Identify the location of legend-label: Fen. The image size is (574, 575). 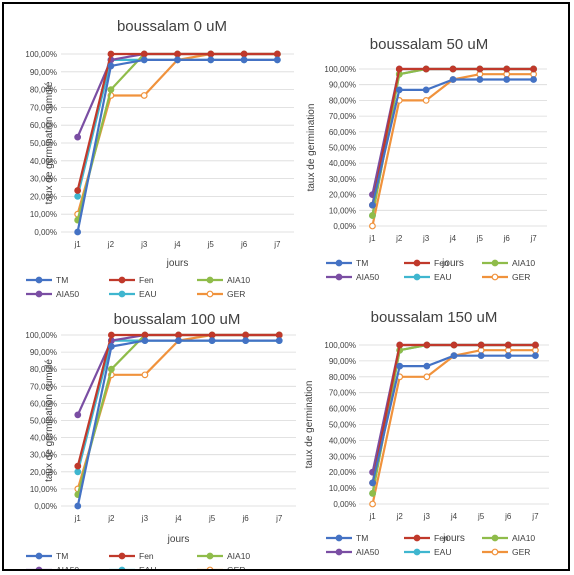
(146, 280).